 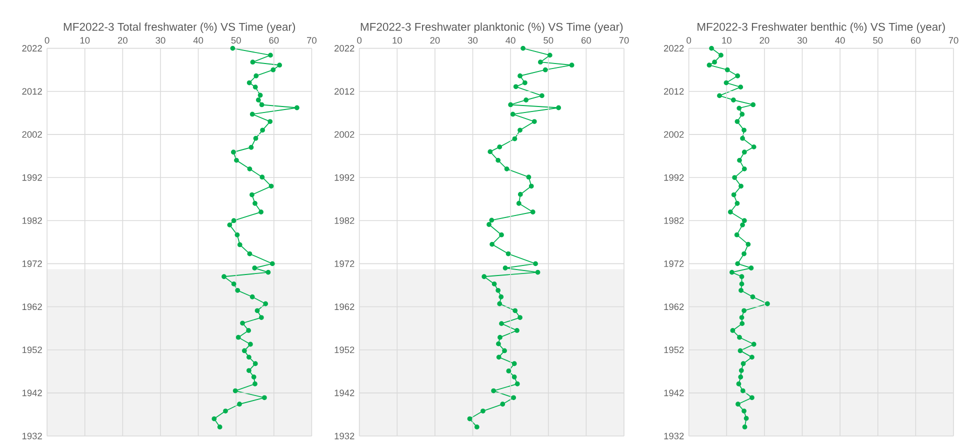 What do you see at coordinates (586, 40) in the screenshot?
I see `x-tick-label: 60` at bounding box center [586, 40].